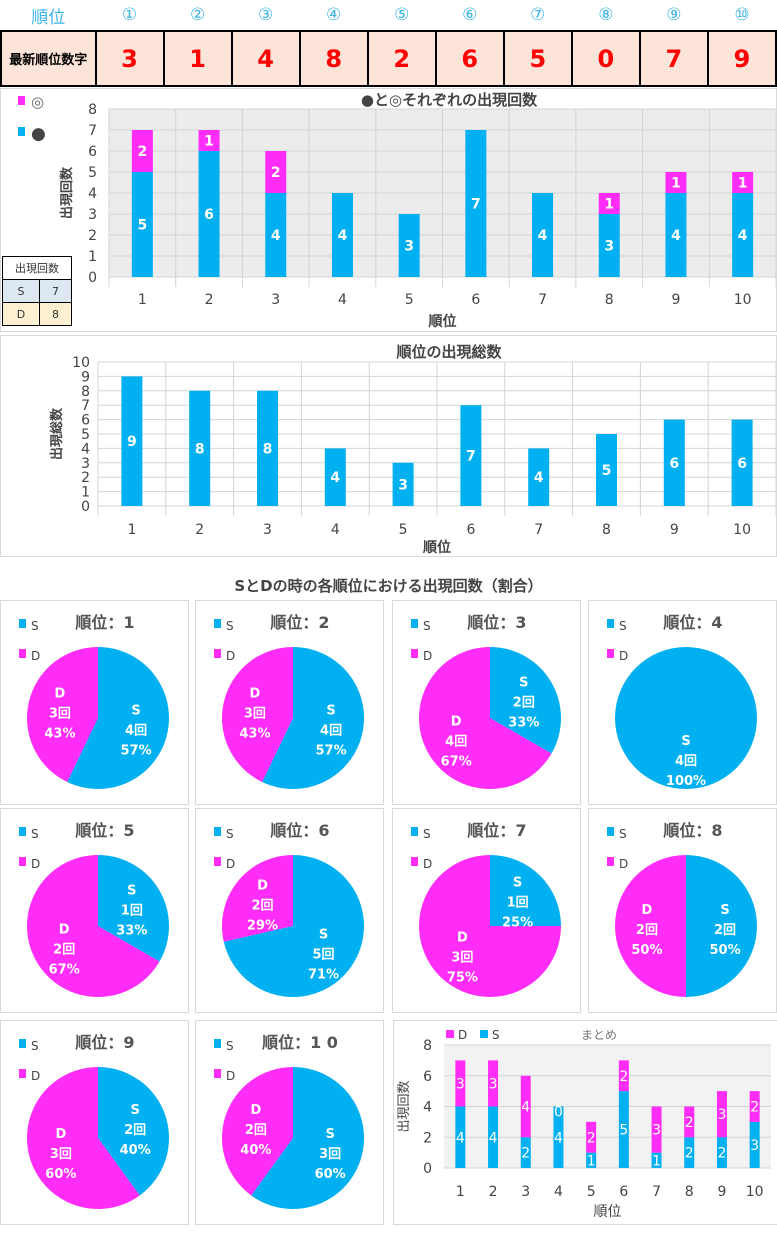 This screenshot has width=777, height=1243. I want to click on pie-label-d: 67%, so click(456, 762).